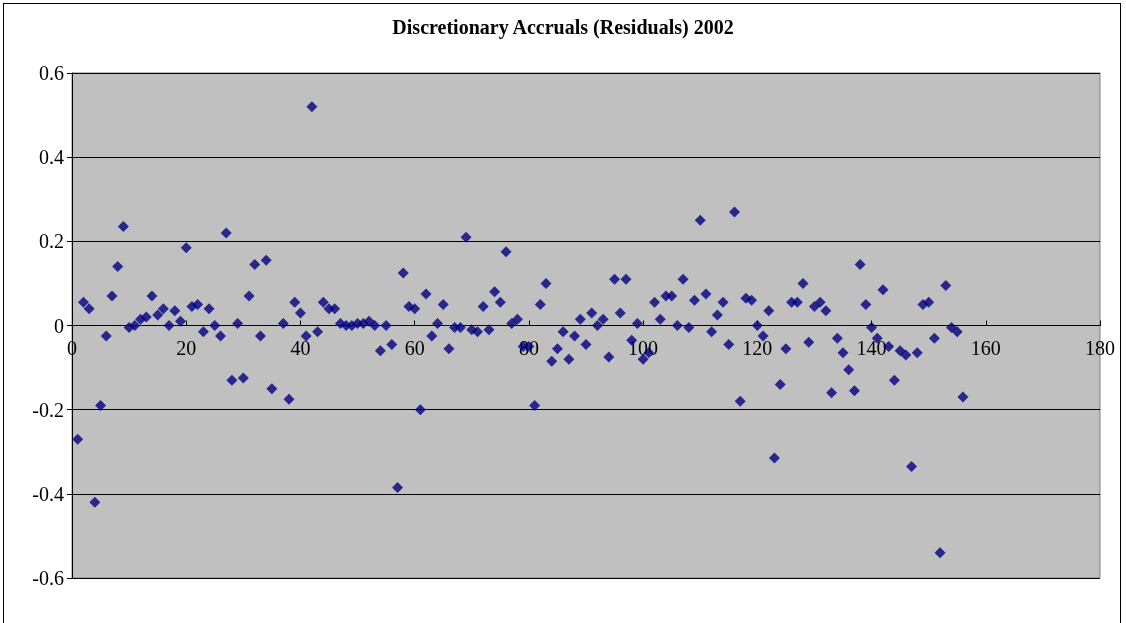  What do you see at coordinates (51, 73) in the screenshot?
I see `y-tick-label: 0.6` at bounding box center [51, 73].